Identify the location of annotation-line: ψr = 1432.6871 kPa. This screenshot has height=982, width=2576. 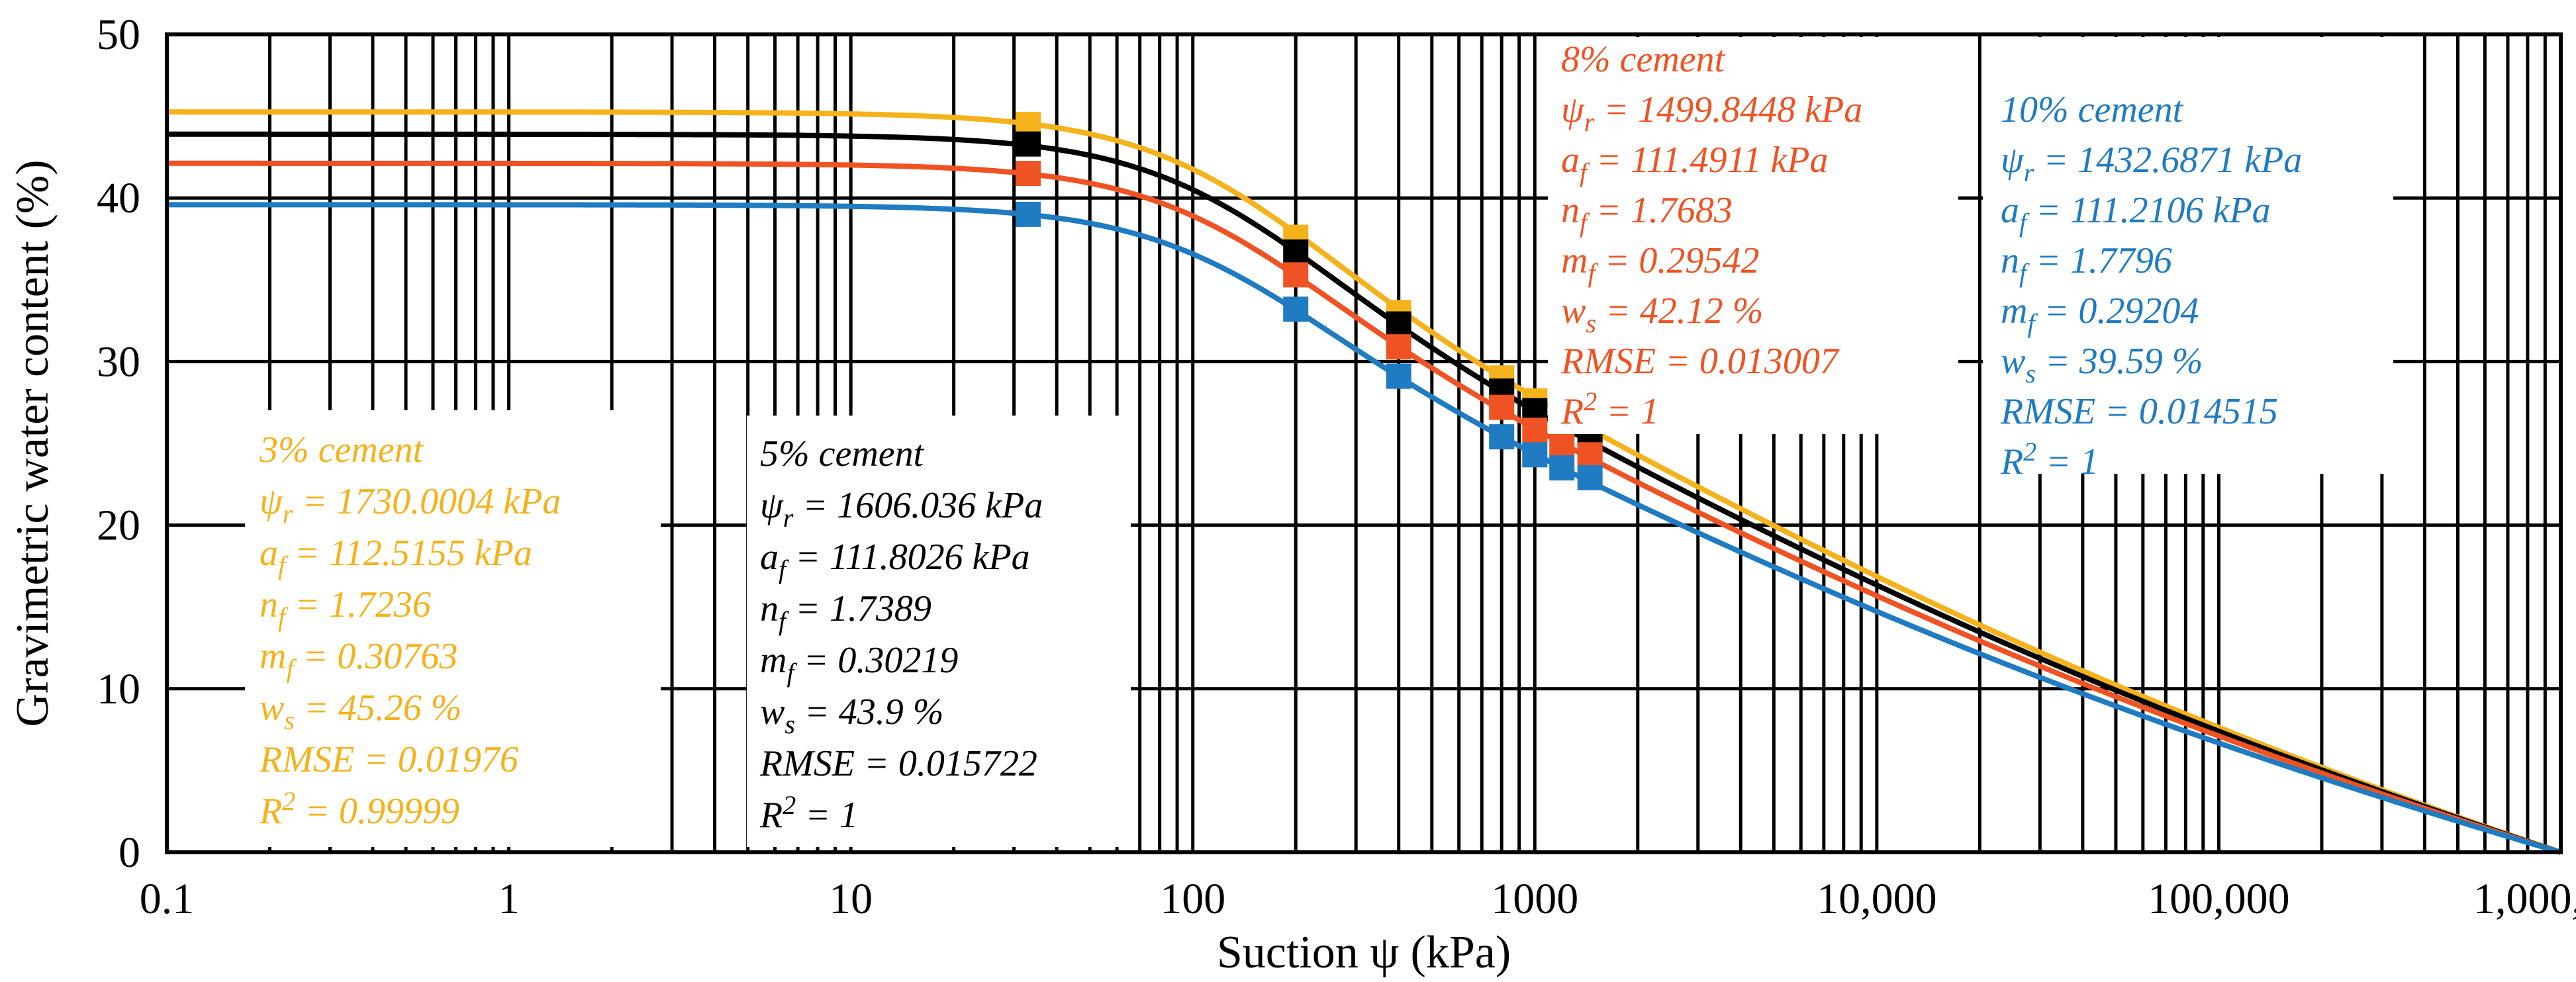
(2151, 163).